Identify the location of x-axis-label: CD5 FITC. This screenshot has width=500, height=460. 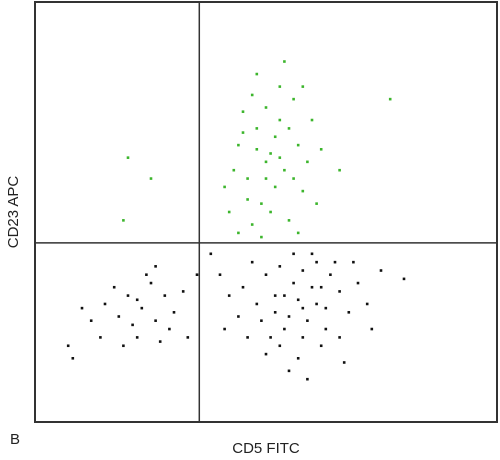
(266, 448).